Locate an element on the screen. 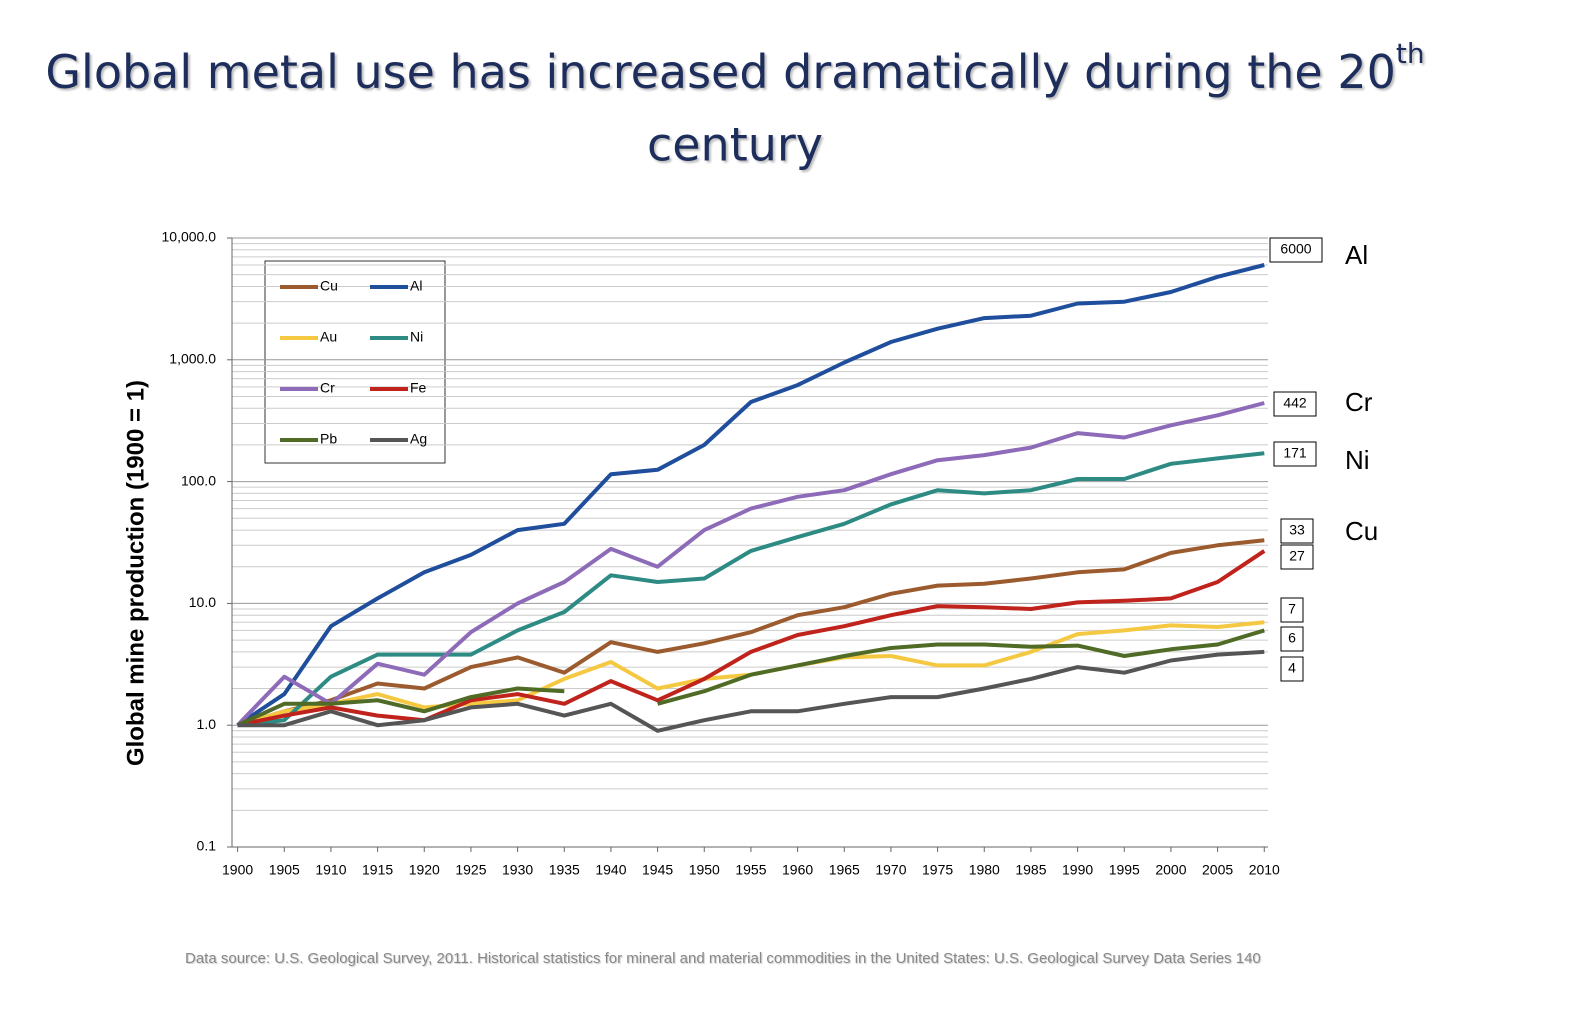 This screenshot has width=1570, height=1019. legend-label: Cr is located at coordinates (327, 388).